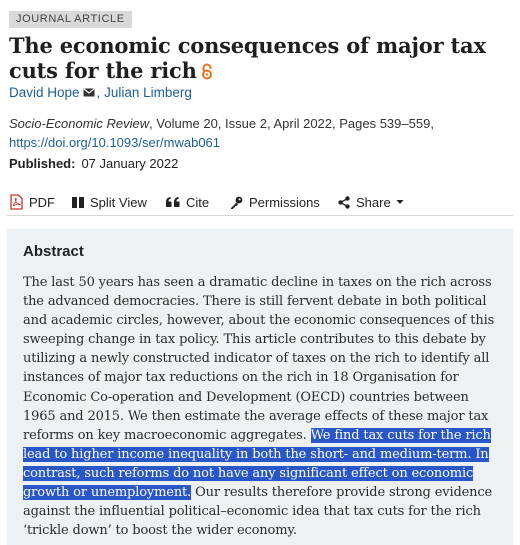  What do you see at coordinates (115, 142) in the screenshot?
I see `doi-link: https://doi.org/10.1093/ser/mwab061` at bounding box center [115, 142].